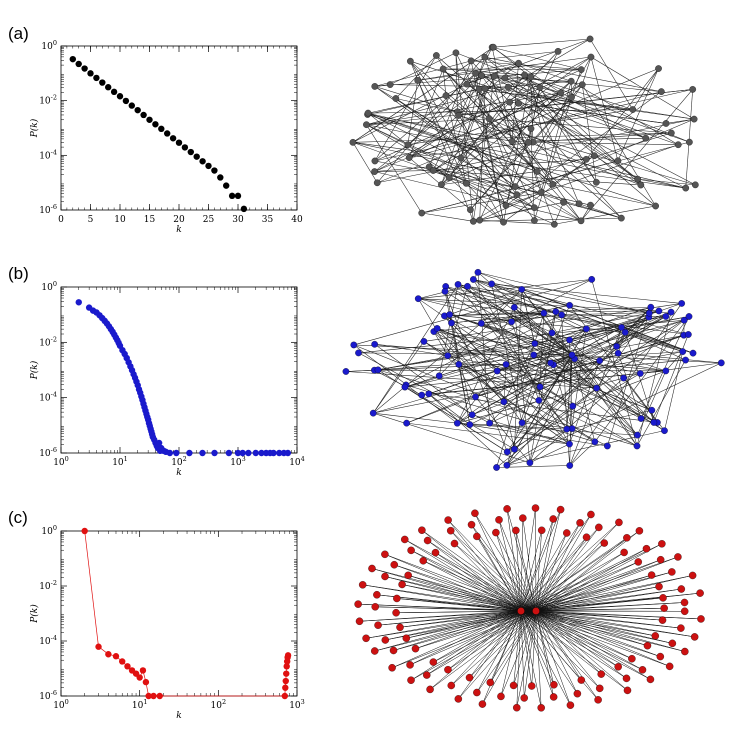  Describe the element at coordinates (61, 704) in the screenshot. I see `chart-c-x-tick-label: 100` at that location.